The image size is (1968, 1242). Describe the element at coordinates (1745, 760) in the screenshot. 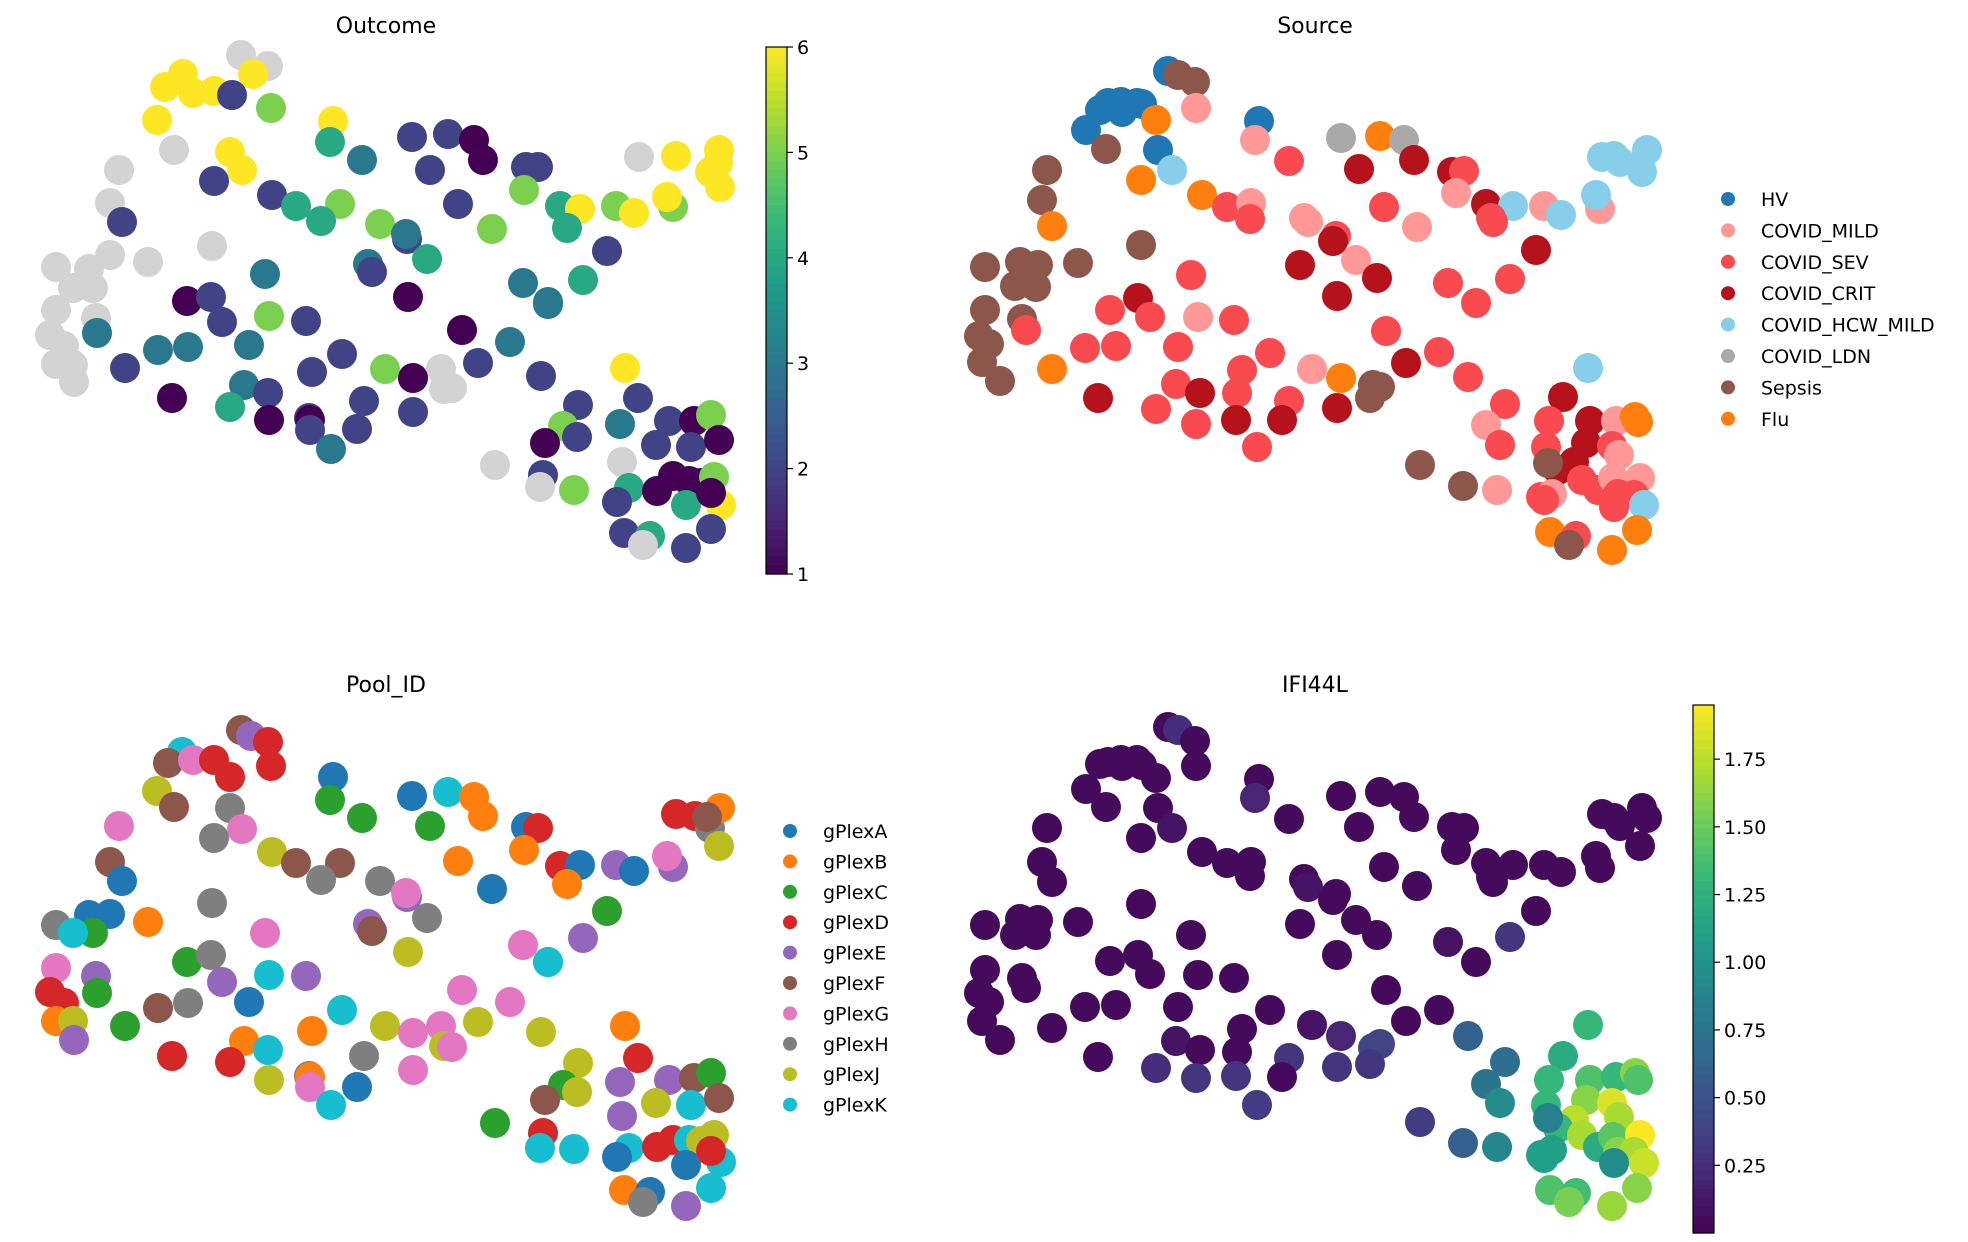

I see `colorbar-tick-label: 1.75` at that location.